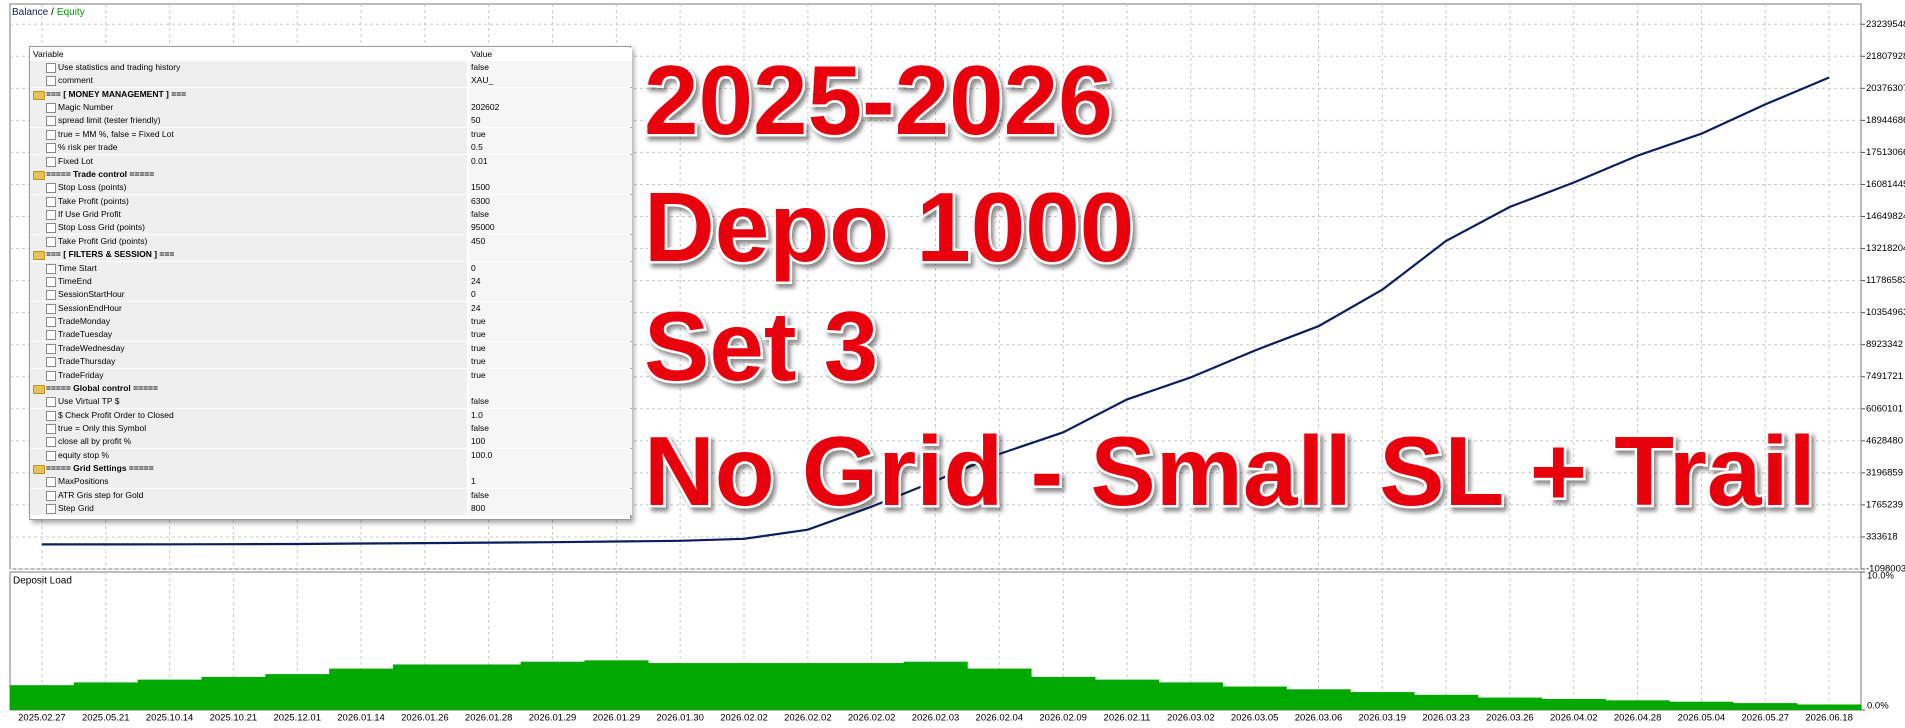 The image size is (1905, 728). What do you see at coordinates (550, 469) in the screenshot?
I see `value-cell` at bounding box center [550, 469].